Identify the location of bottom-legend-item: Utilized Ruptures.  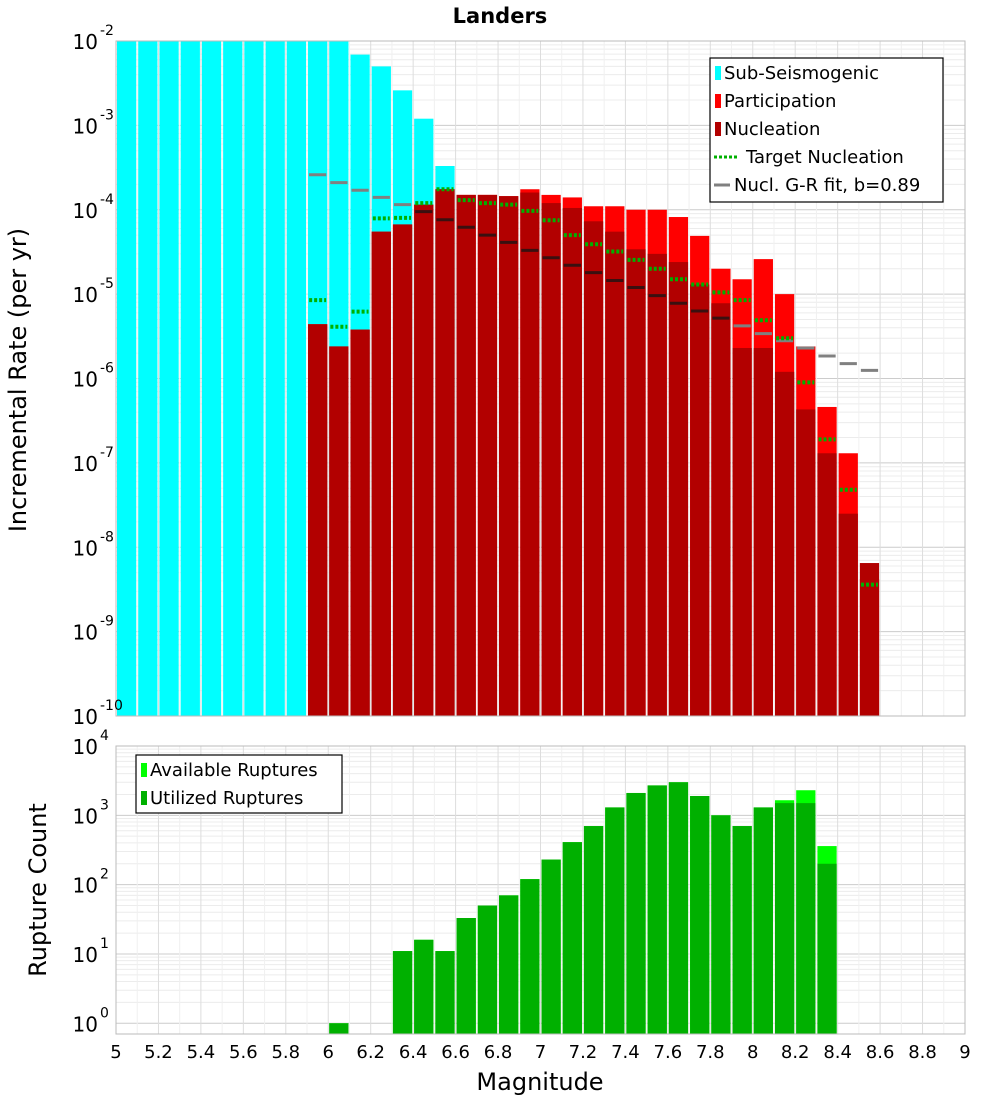
(222, 798).